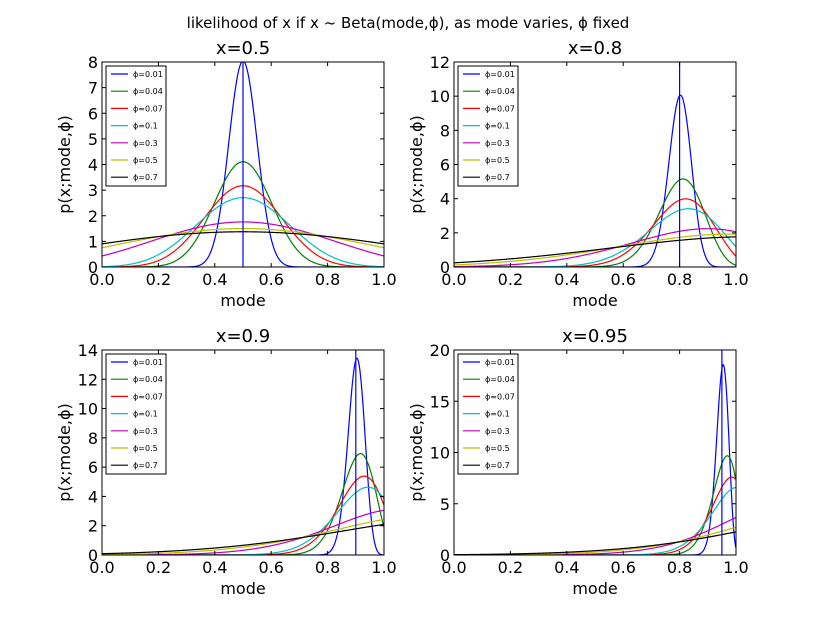 The image size is (817, 617). I want to click on y-tick-label: 14, so click(88, 350).